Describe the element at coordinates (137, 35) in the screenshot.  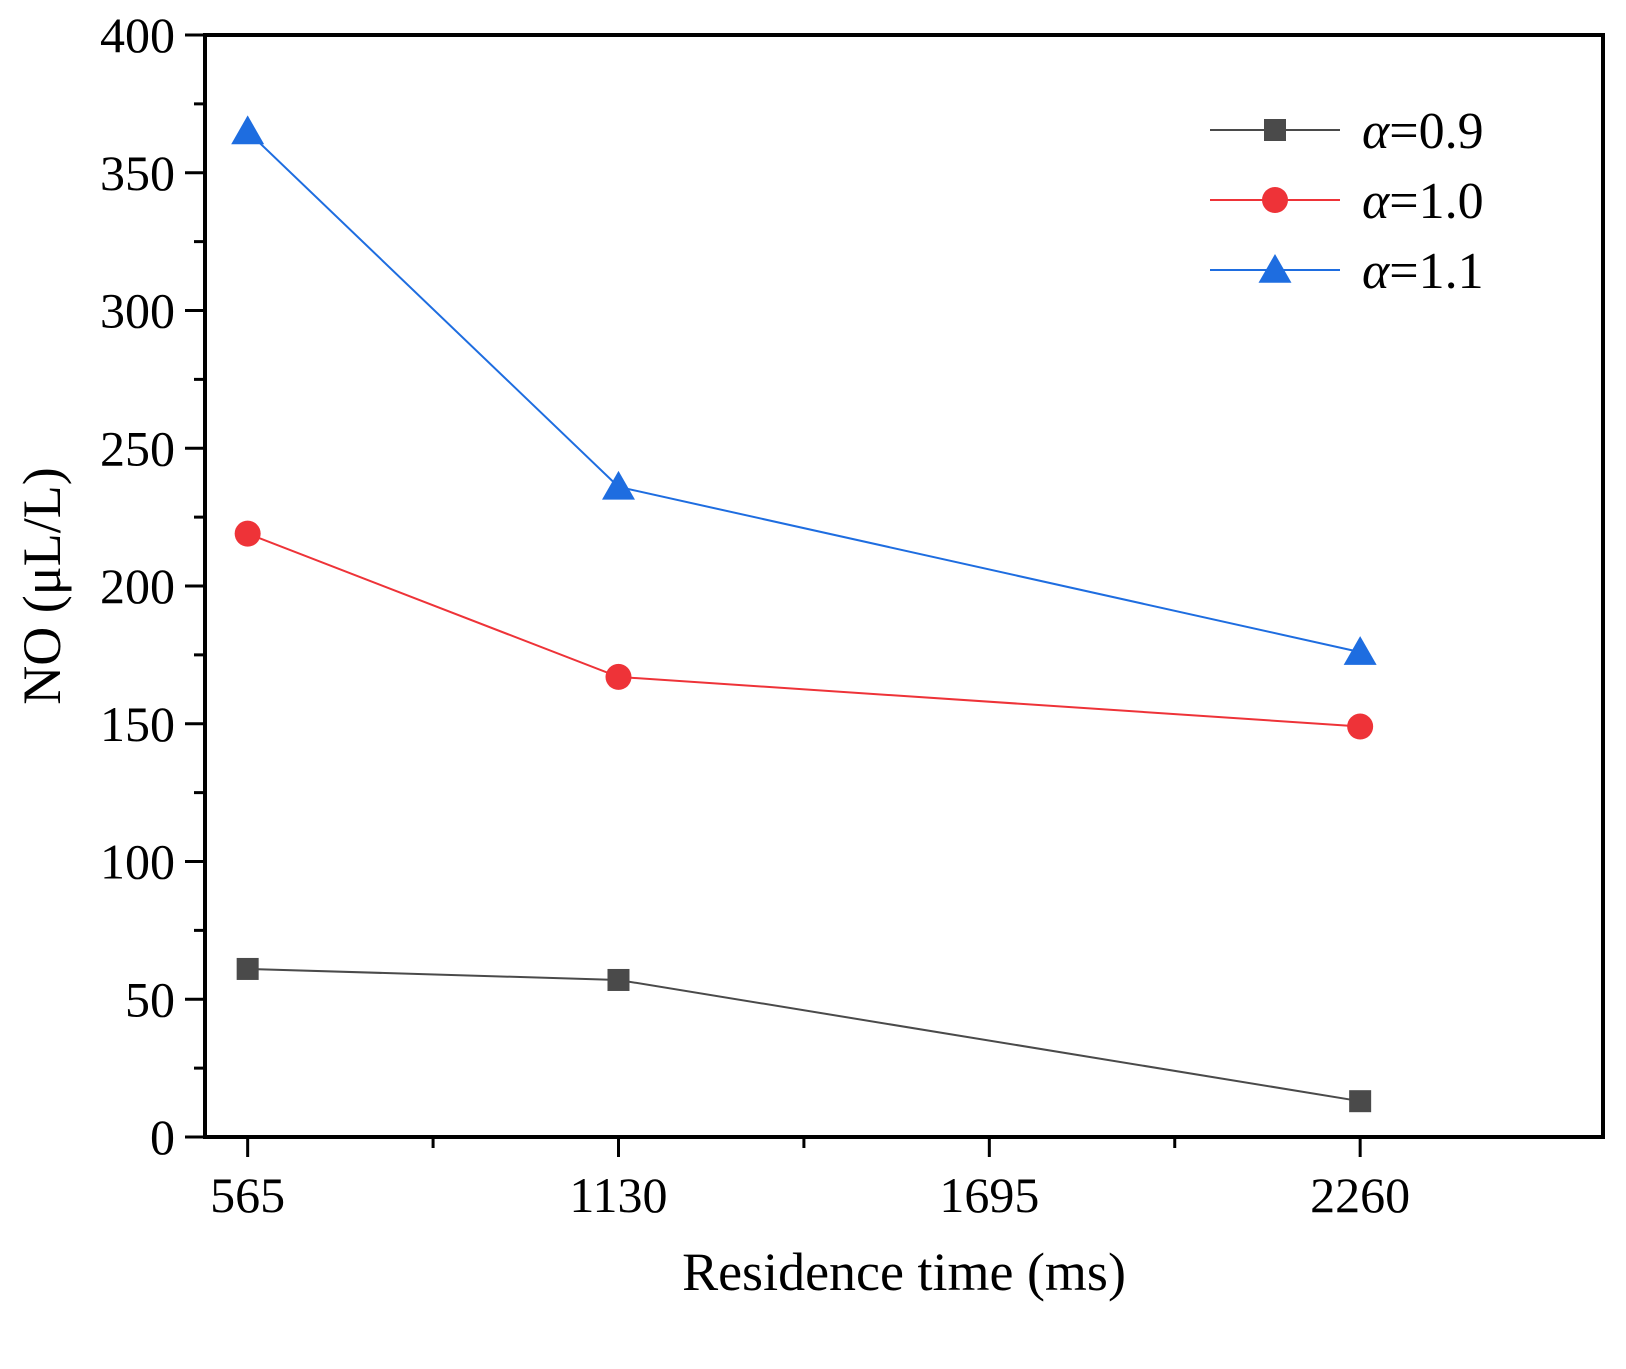
I see `y-tick-label: 400` at that location.